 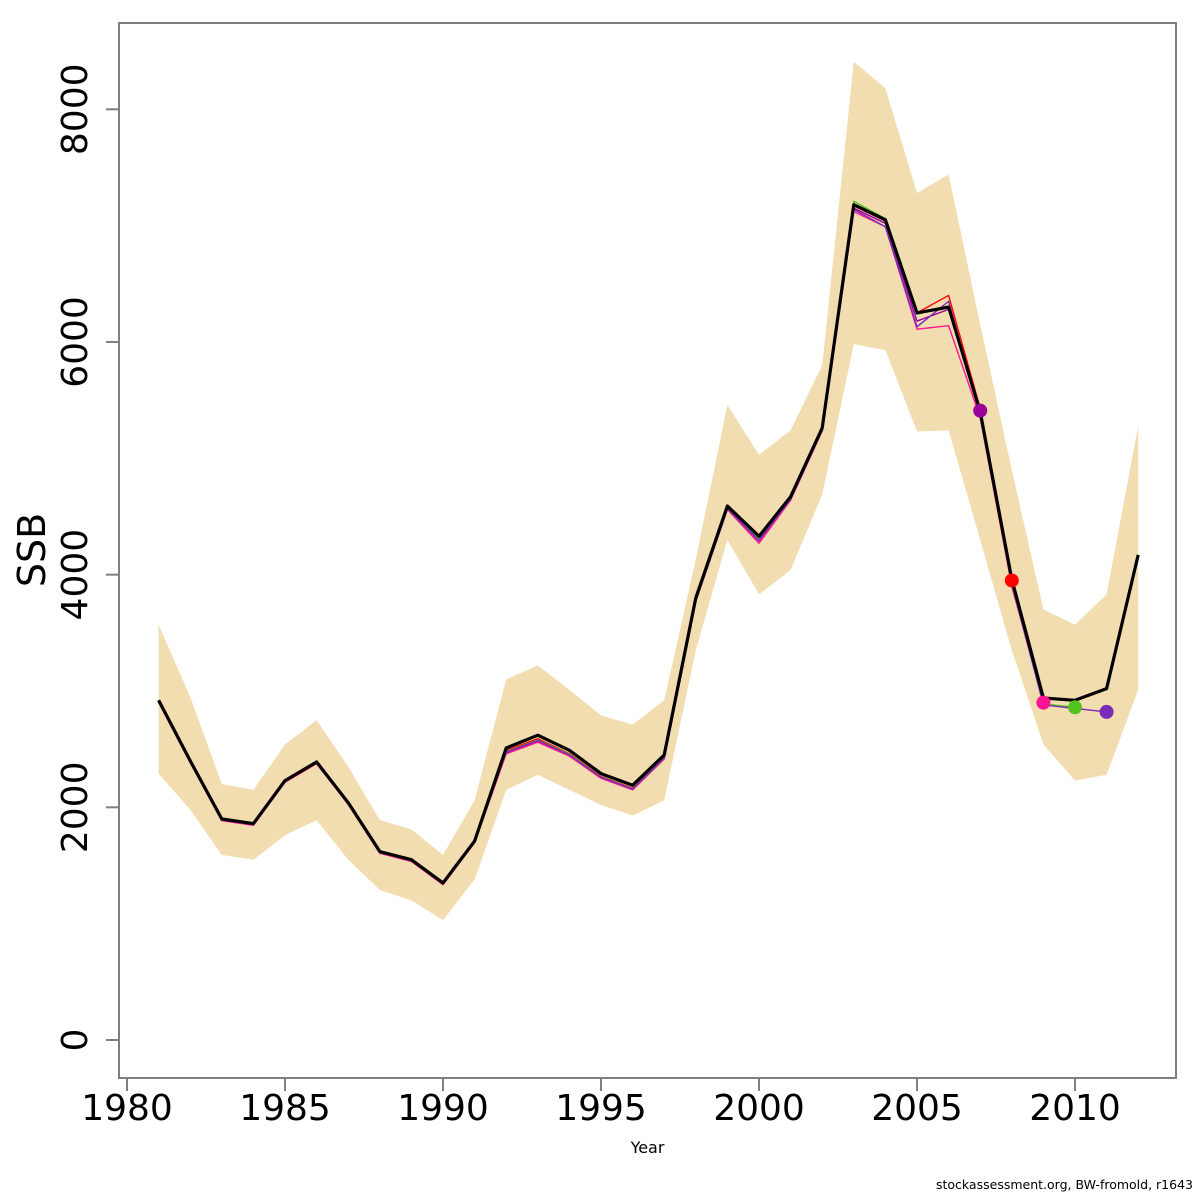 What do you see at coordinates (600, 1147) in the screenshot?
I see `x-axis-title-wrap: Year` at bounding box center [600, 1147].